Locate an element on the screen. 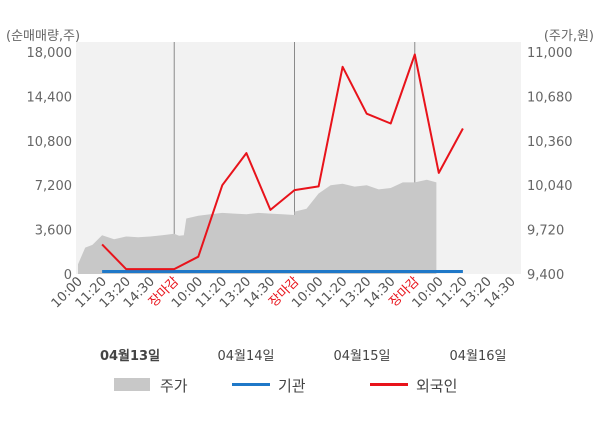 This screenshot has width=600, height=428. date-label: 04월14일 is located at coordinates (245, 356).